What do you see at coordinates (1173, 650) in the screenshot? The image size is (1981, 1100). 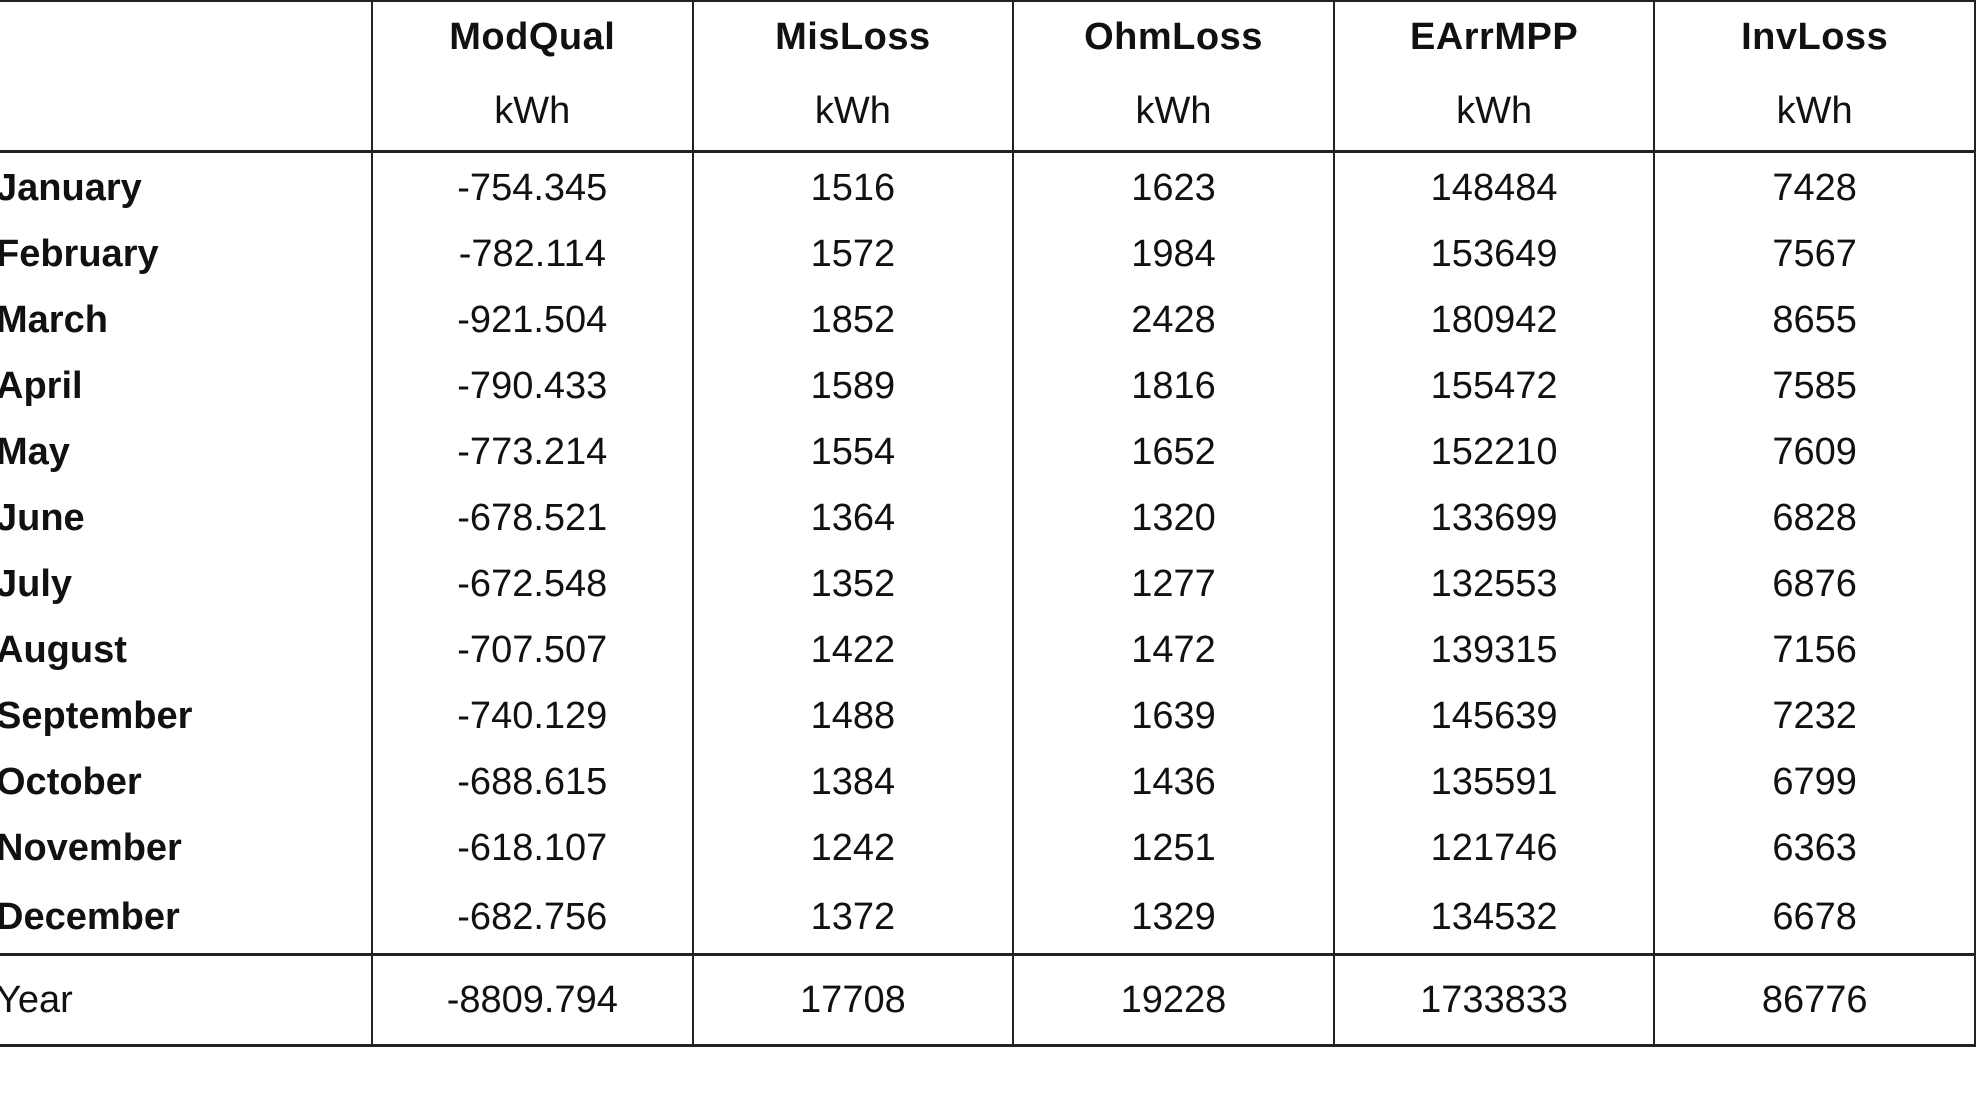 I see `value-cell: 1472` at bounding box center [1173, 650].